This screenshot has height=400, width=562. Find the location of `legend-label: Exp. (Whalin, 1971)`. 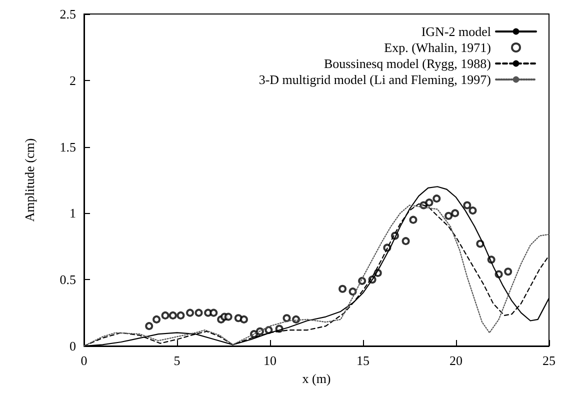

legend-label: Exp. (Whalin, 1971) is located at coordinates (437, 47).